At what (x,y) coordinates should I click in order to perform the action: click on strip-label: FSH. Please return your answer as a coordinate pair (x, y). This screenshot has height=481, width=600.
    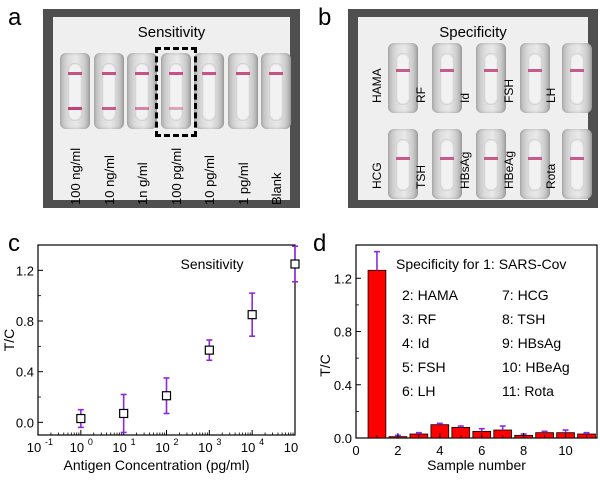
    Looking at the image, I should click on (509, 91).